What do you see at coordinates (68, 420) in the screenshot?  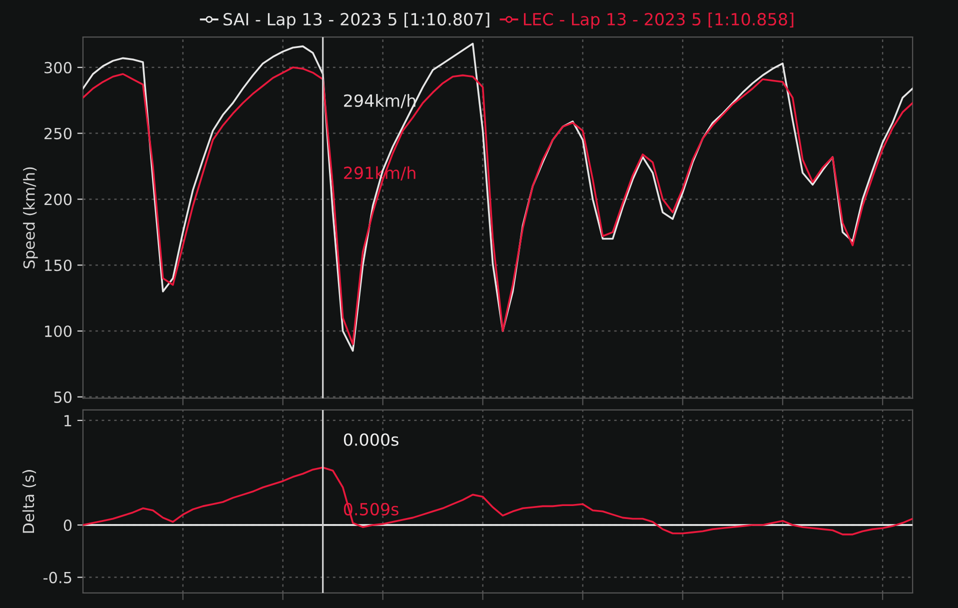 I see `y-tick-label: 1` at bounding box center [68, 420].